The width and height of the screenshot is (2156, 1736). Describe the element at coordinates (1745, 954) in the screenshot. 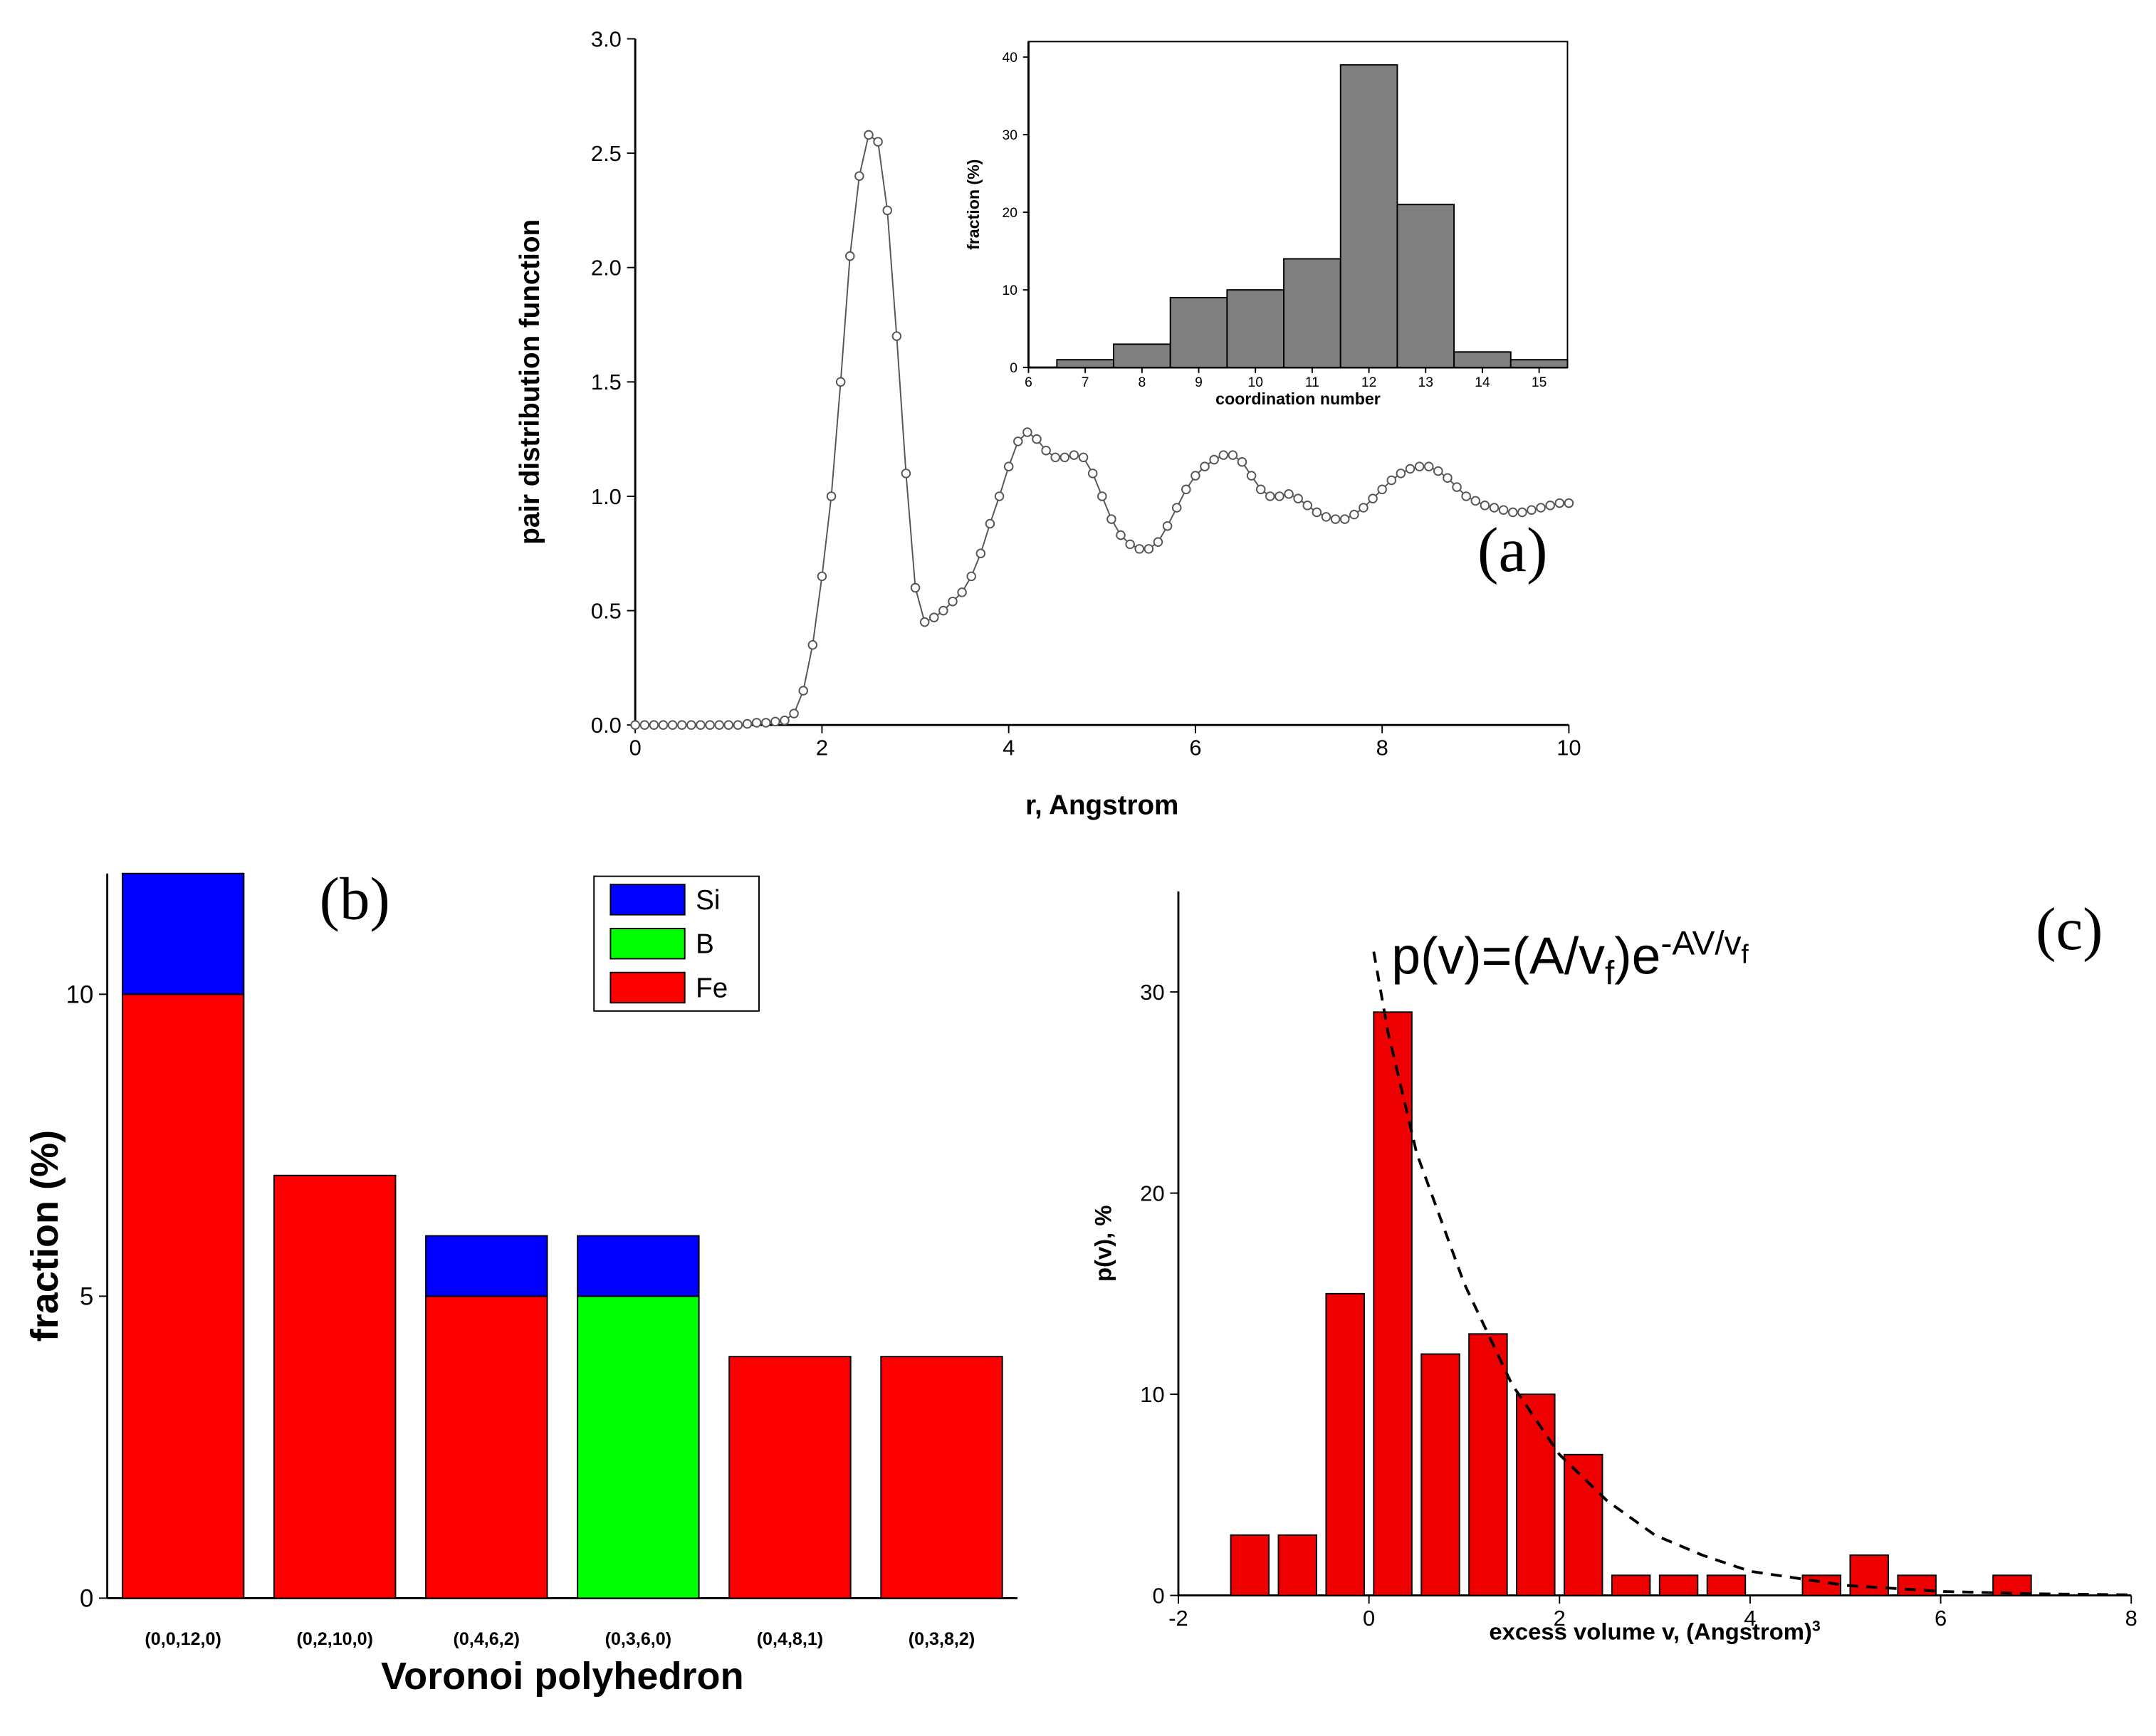

I see `equation-part: f` at that location.